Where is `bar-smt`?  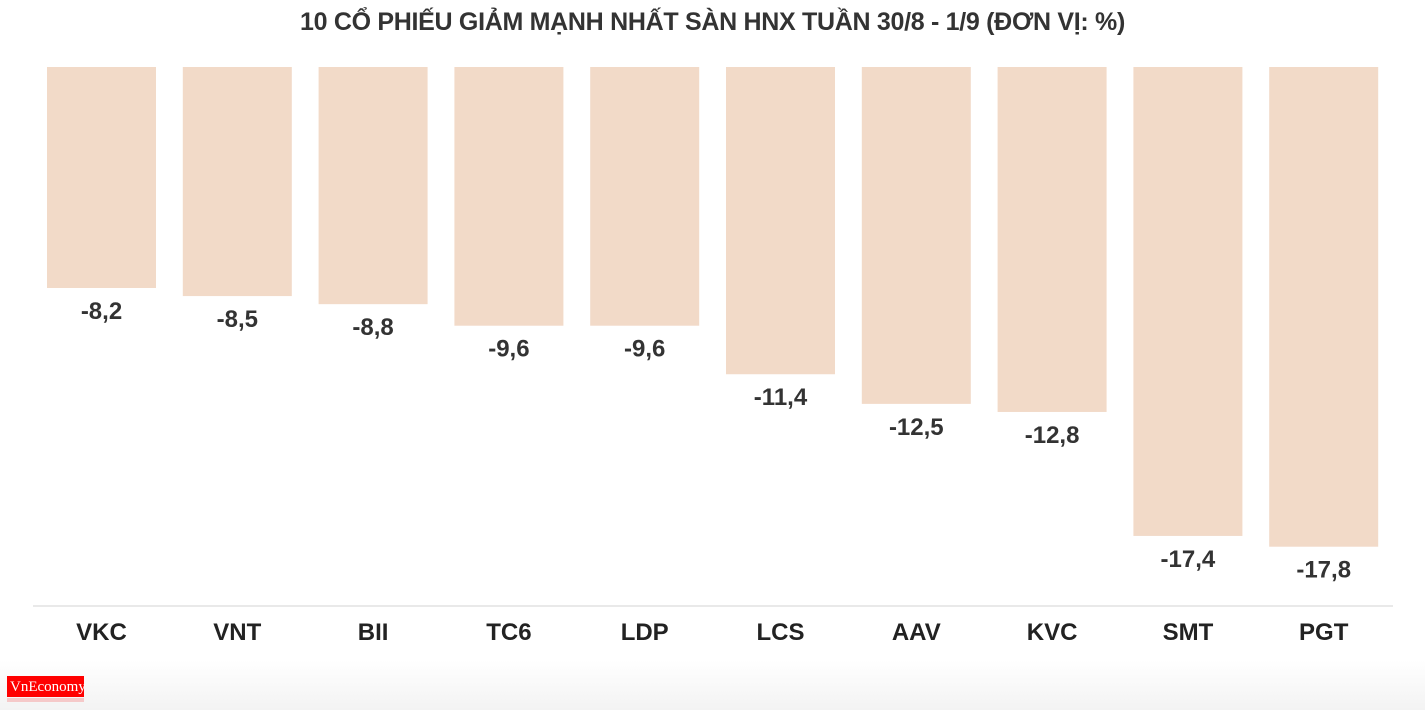 bar-smt is located at coordinates (1188, 301).